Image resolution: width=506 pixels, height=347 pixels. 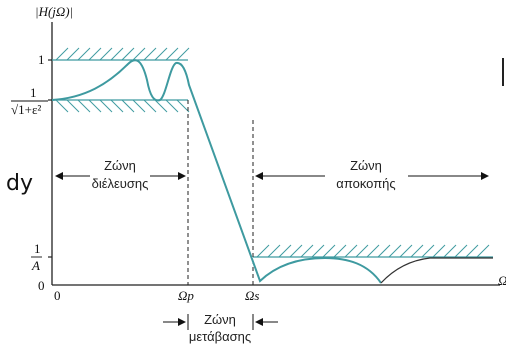 I want to click on origin-x-label: 0, so click(x=57, y=295).